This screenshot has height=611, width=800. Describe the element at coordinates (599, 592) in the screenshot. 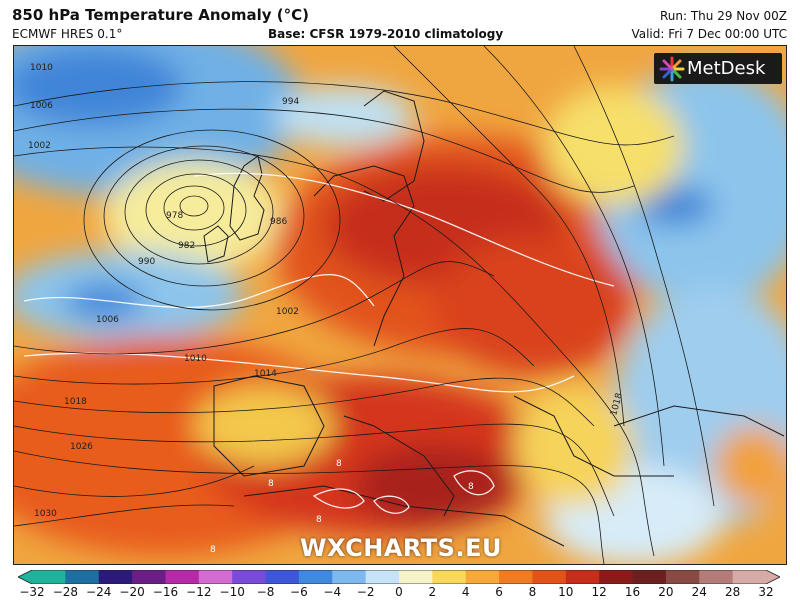

I see `colorbar-tick-label: 12` at that location.